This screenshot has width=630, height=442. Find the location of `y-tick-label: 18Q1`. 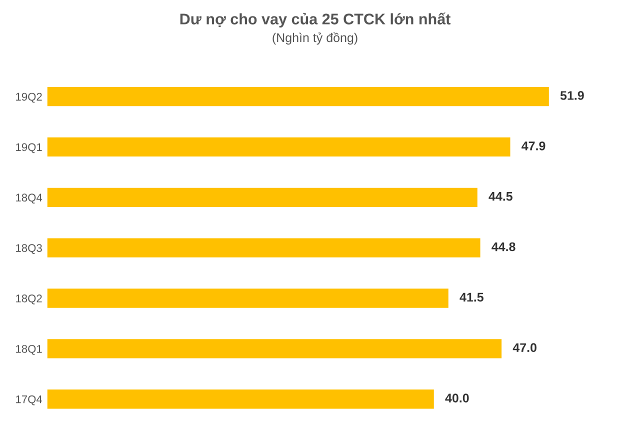

y-tick-label: 18Q1 is located at coordinates (29, 349).